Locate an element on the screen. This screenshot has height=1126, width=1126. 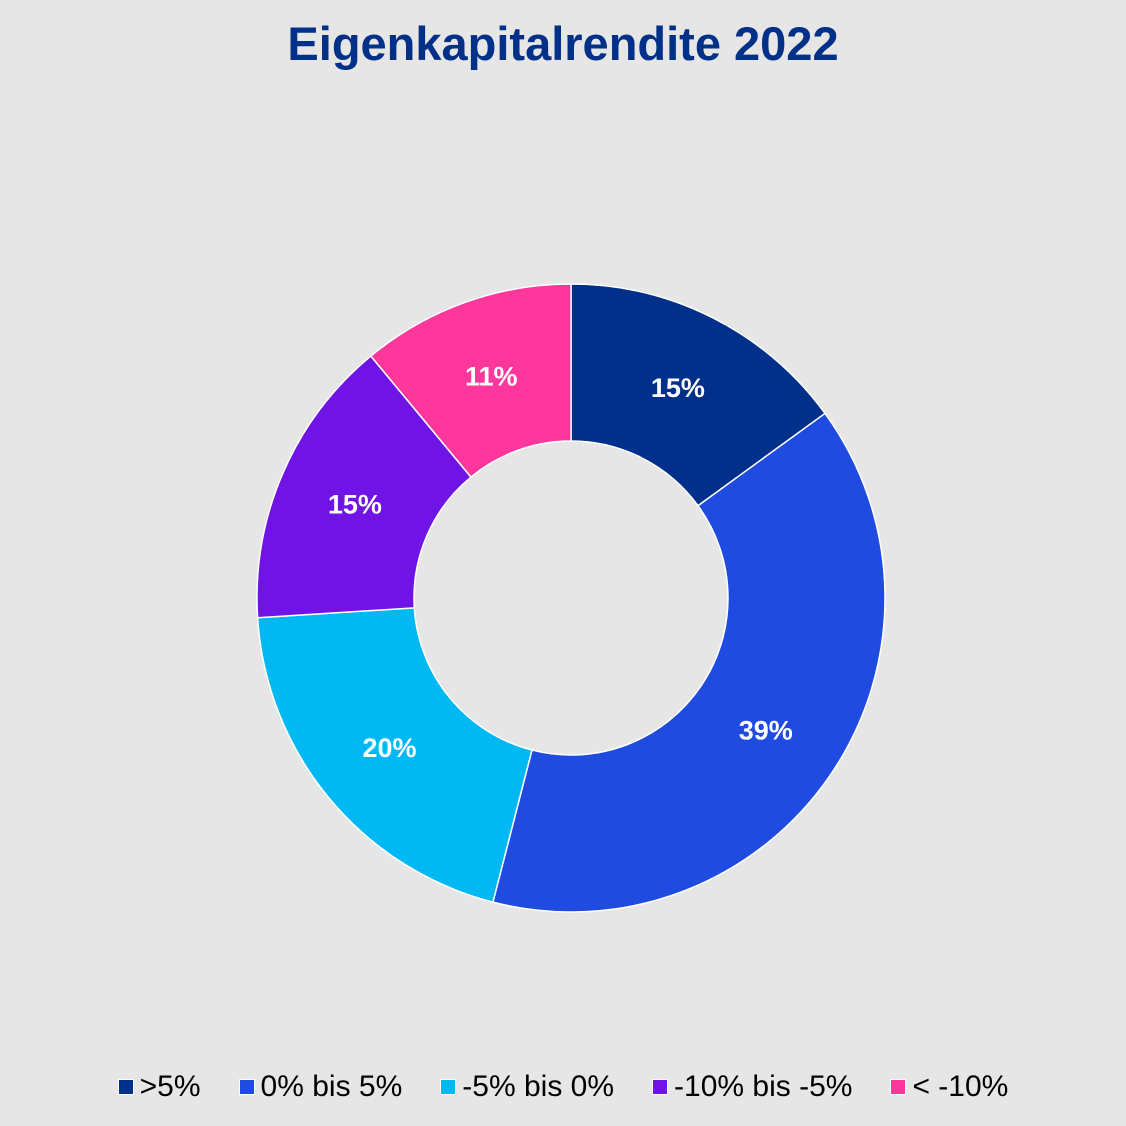
legend: >5% 0% bis 5% -5% bis 0% -10% bis -5% < -10% is located at coordinates (563, 1087).